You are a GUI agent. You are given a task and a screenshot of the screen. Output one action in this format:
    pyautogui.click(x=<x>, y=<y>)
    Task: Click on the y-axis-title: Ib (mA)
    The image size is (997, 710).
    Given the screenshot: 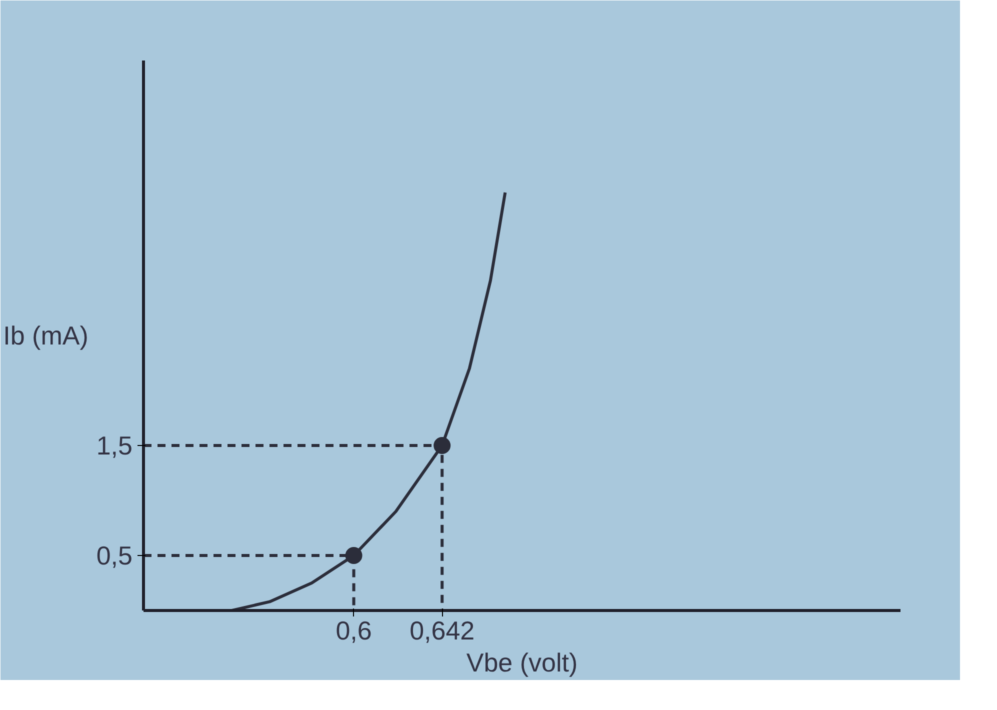 What is the action you would take?
    pyautogui.click(x=45, y=335)
    